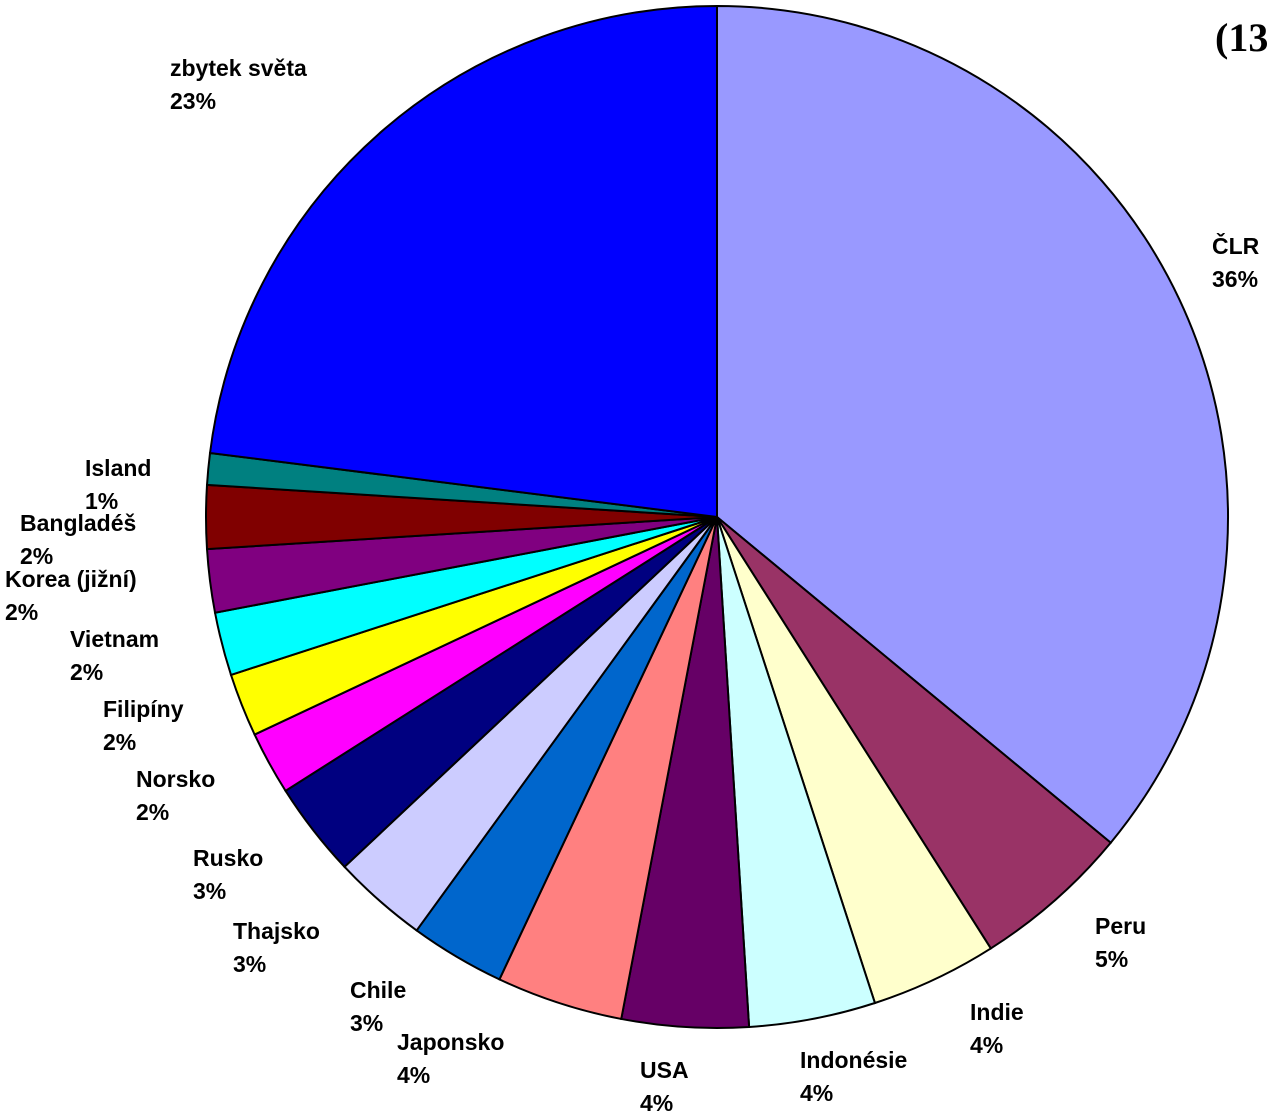  Describe the element at coordinates (101, 501) in the screenshot. I see `slice-value-label: 1%` at that location.